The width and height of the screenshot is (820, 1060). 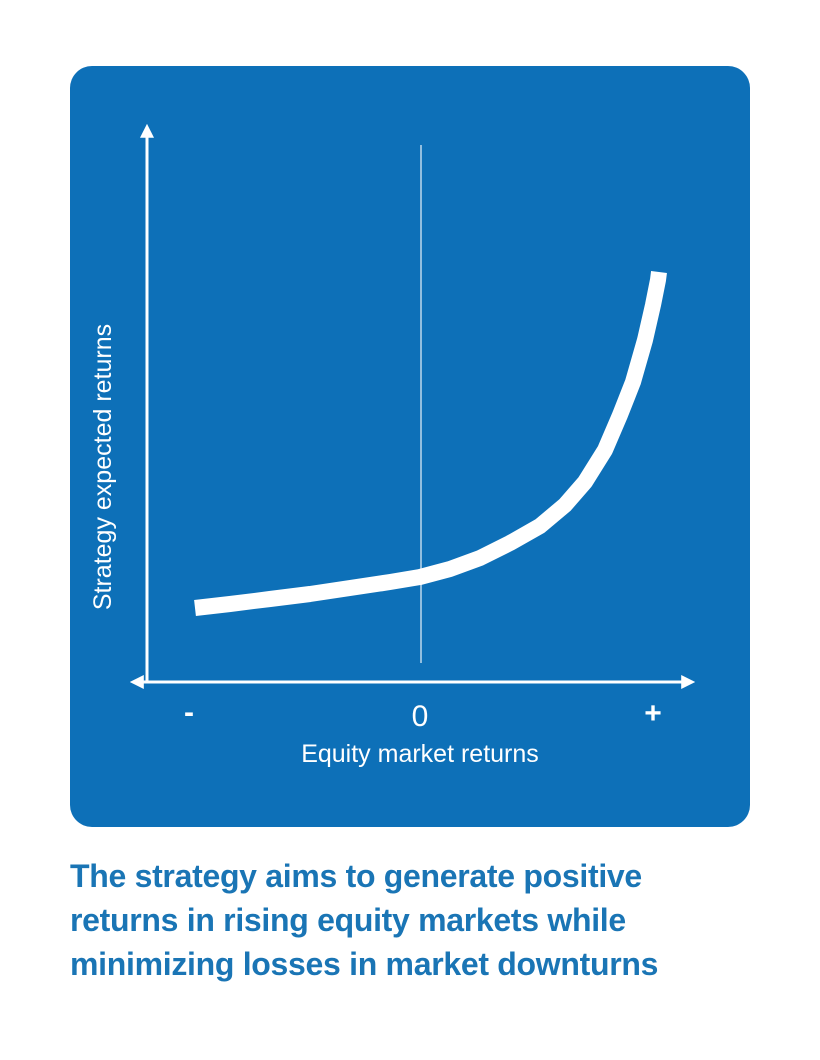 I want to click on x-tick-plus: +, so click(x=653, y=713).